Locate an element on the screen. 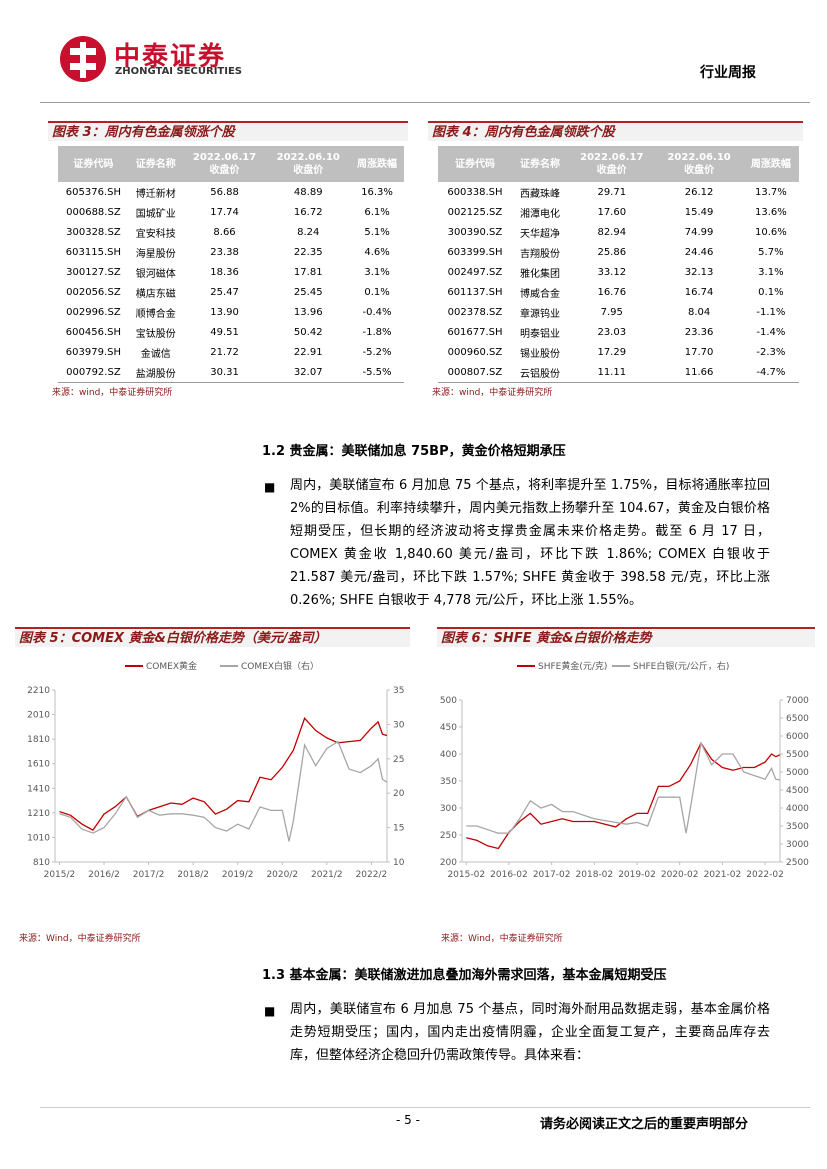 This screenshot has width=827, height=1169. x-tick-label: 2022-02 is located at coordinates (765, 875).